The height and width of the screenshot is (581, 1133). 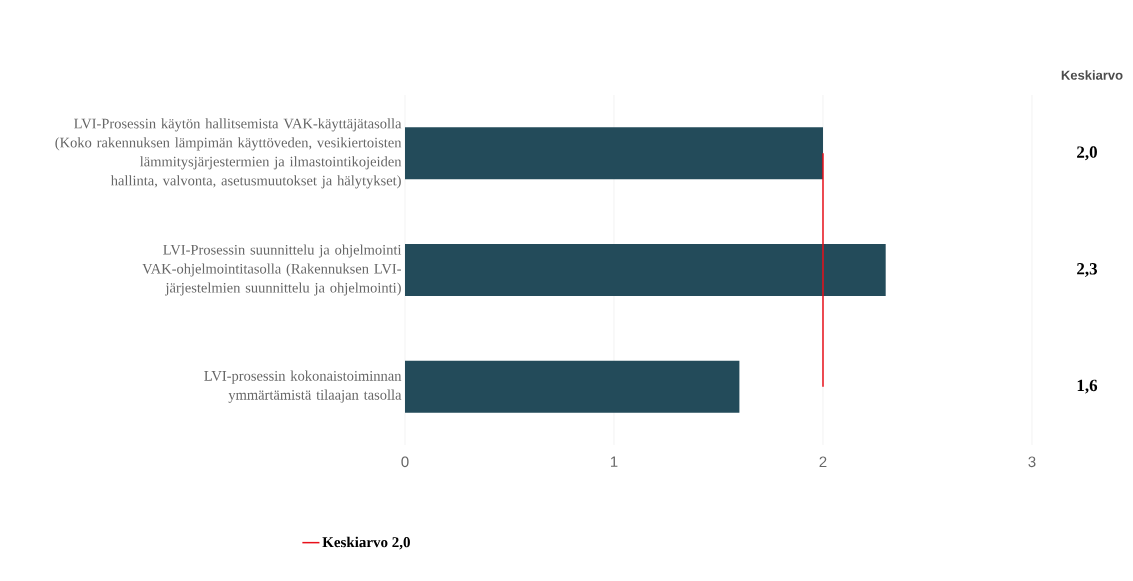 I want to click on data-label: 2,0, so click(x=1087, y=153).